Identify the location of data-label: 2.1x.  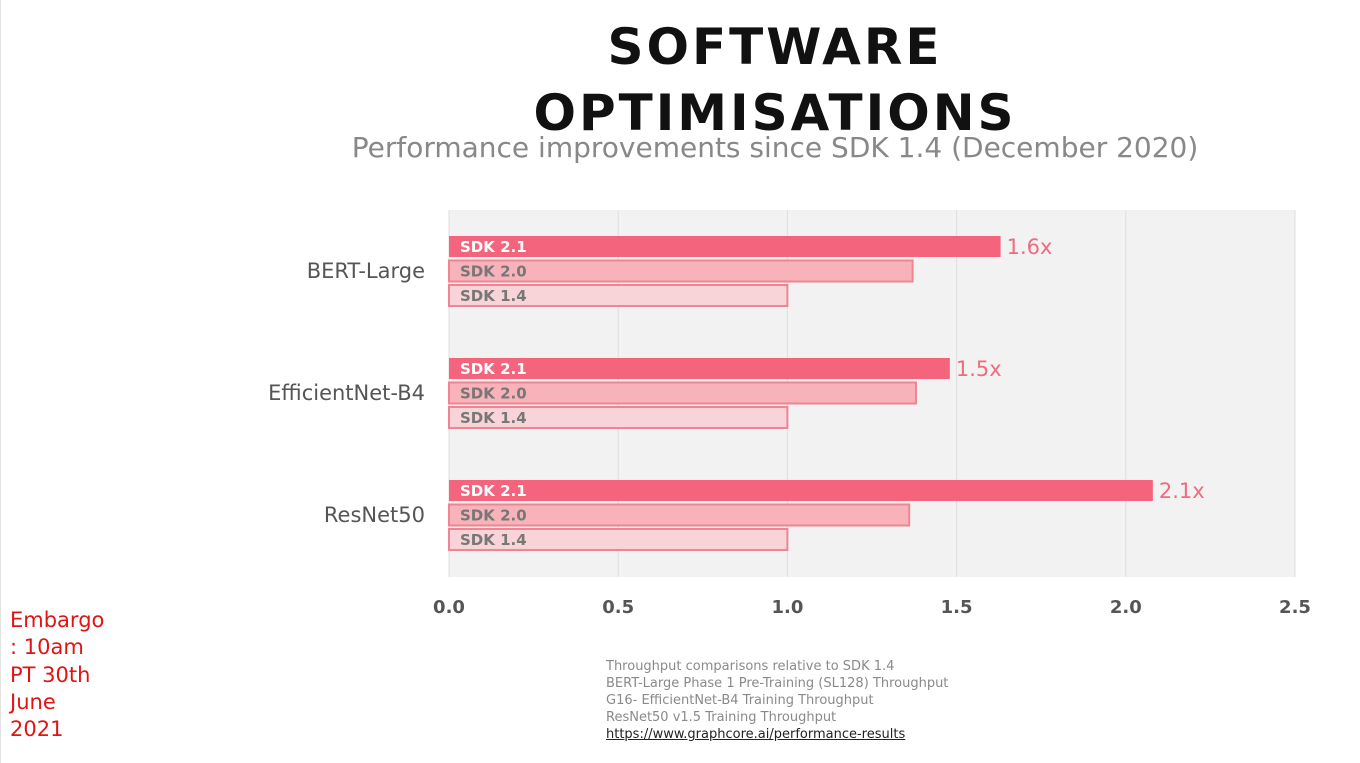
(1182, 491).